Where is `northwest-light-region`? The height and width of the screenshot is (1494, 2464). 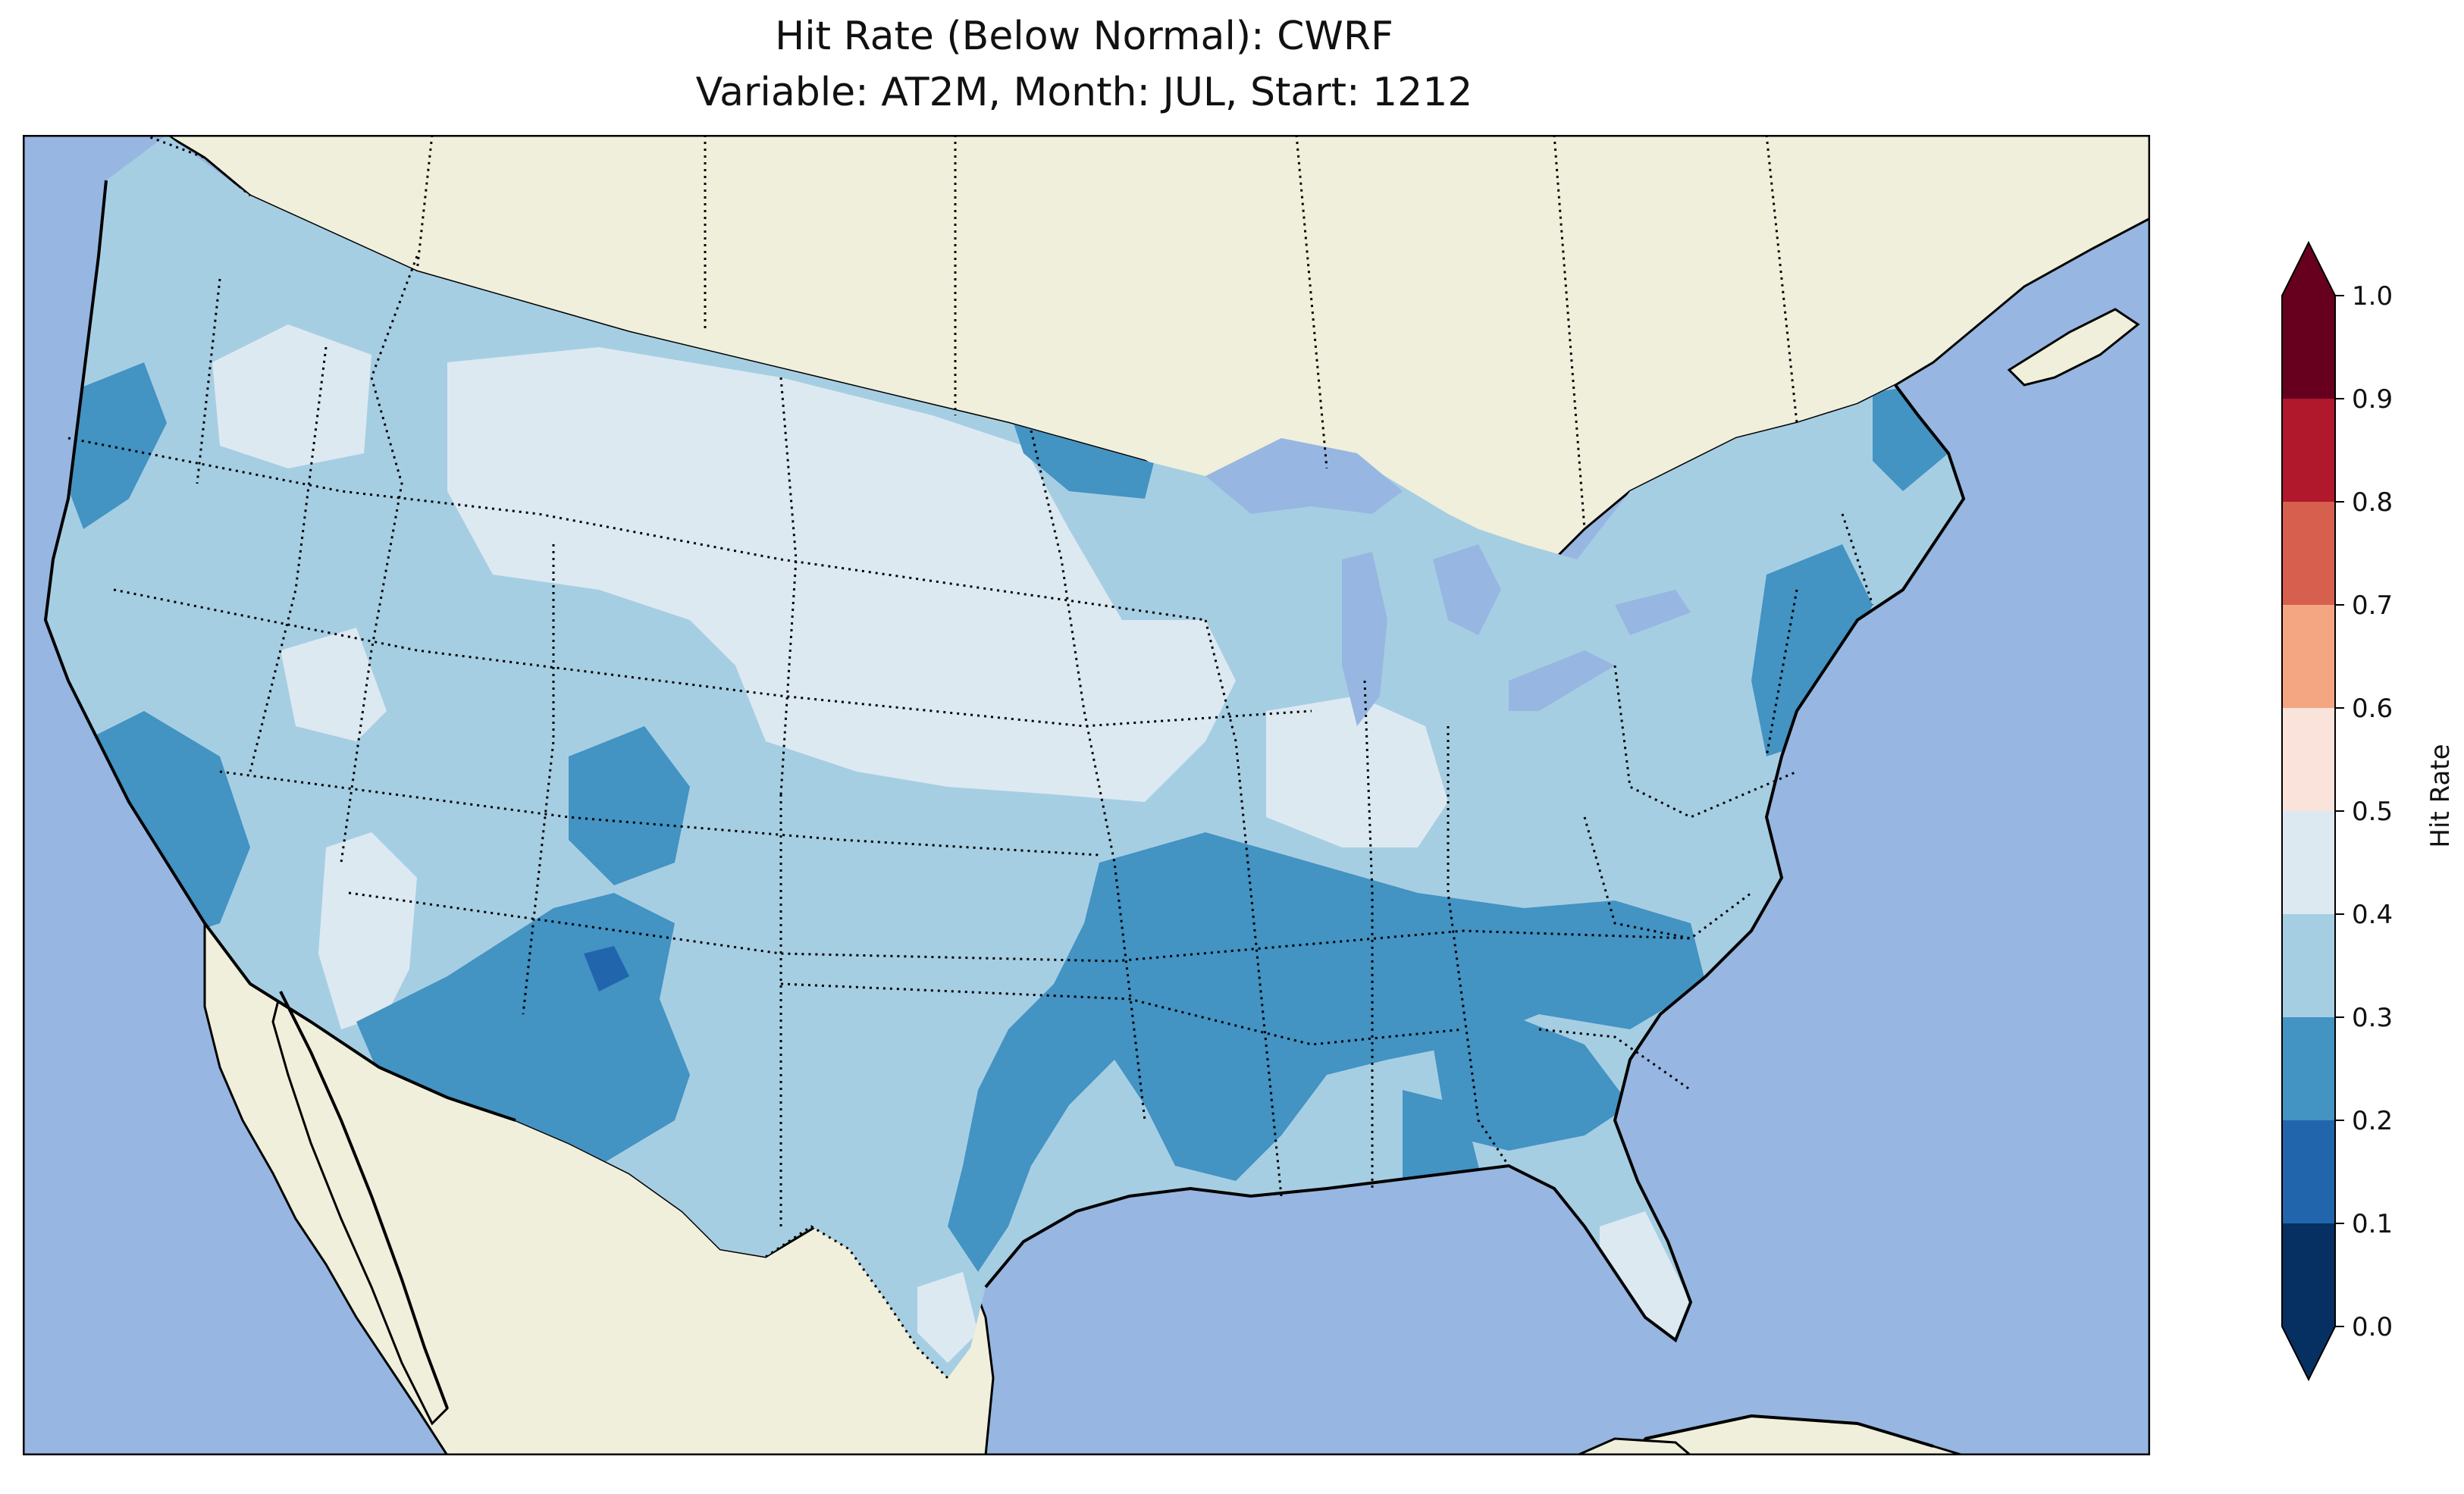 northwest-light-region is located at coordinates (291, 396).